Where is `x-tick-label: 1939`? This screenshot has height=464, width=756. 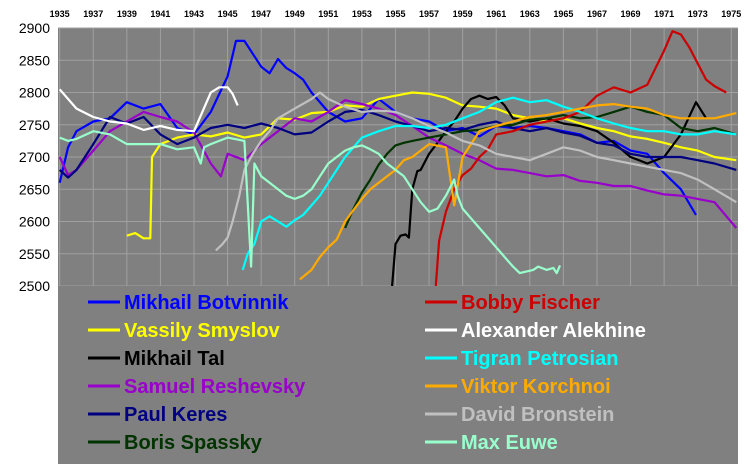
x-tick-label: 1939 is located at coordinates (127, 14).